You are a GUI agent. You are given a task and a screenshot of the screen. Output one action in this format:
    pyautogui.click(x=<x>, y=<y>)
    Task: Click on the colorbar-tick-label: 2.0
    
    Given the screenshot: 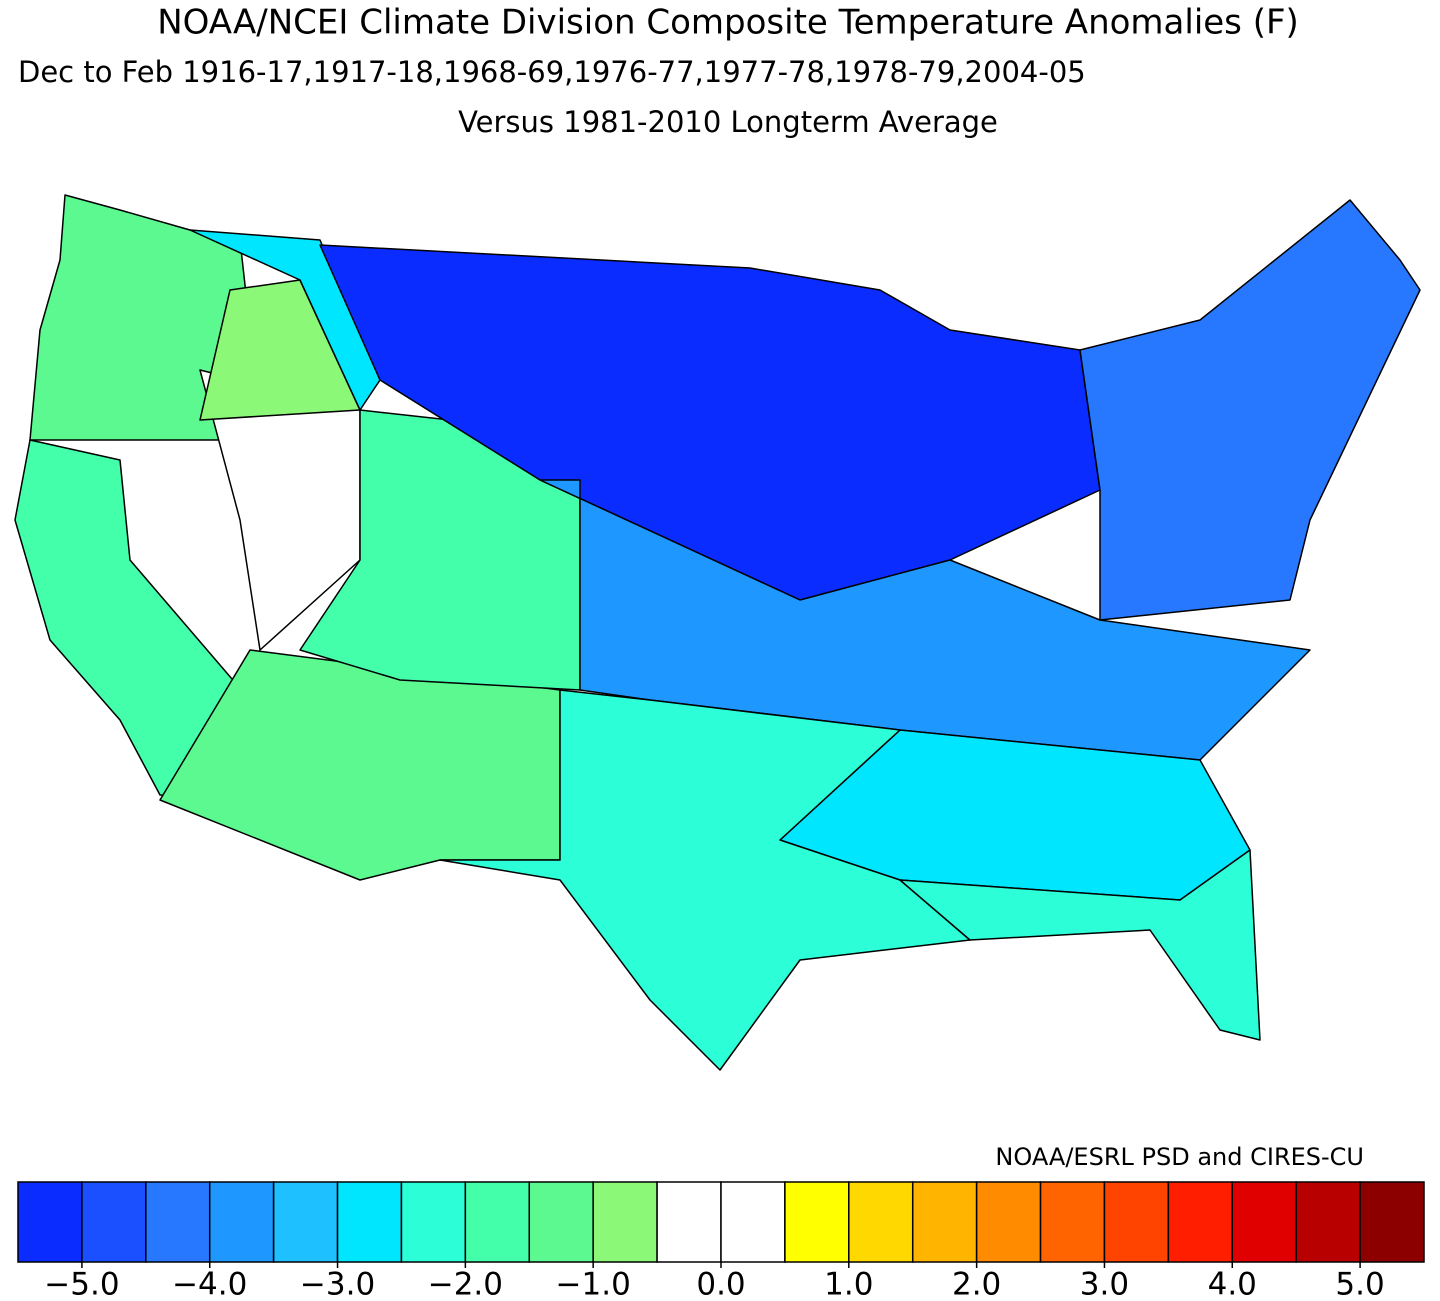 What is the action you would take?
    pyautogui.click(x=976, y=1284)
    